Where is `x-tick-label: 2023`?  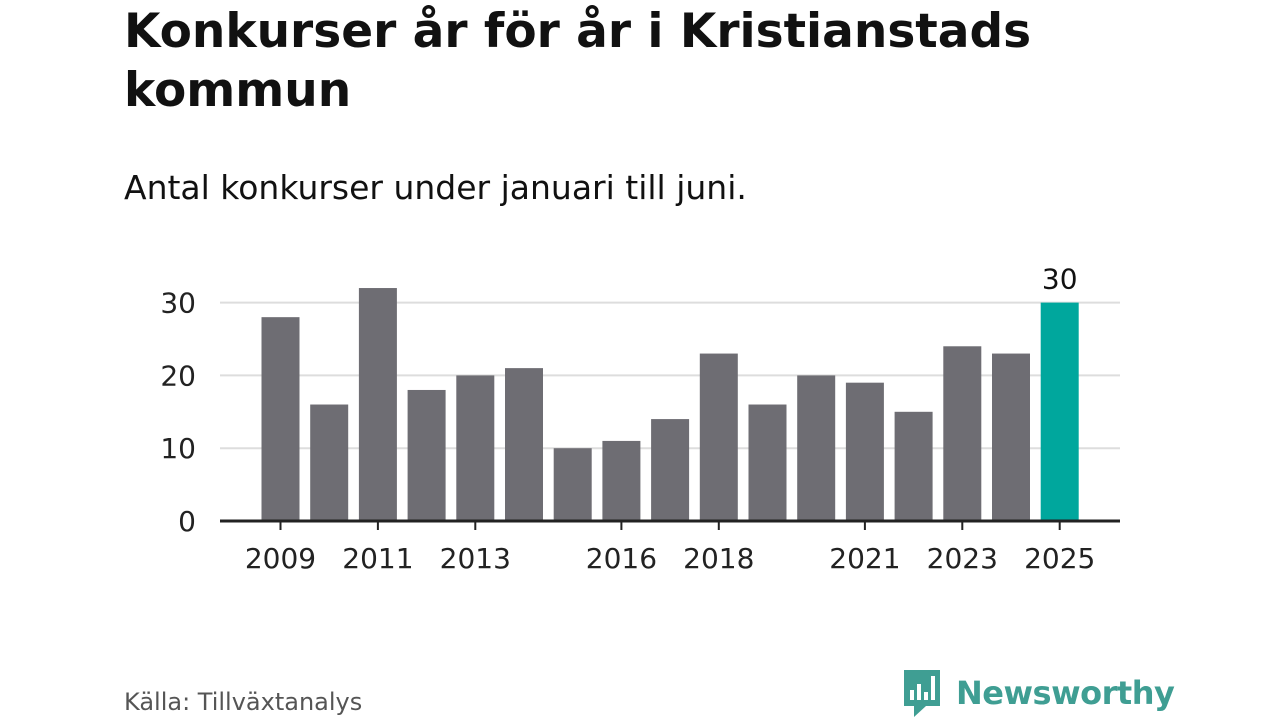
x-tick-label: 2023 is located at coordinates (962, 558).